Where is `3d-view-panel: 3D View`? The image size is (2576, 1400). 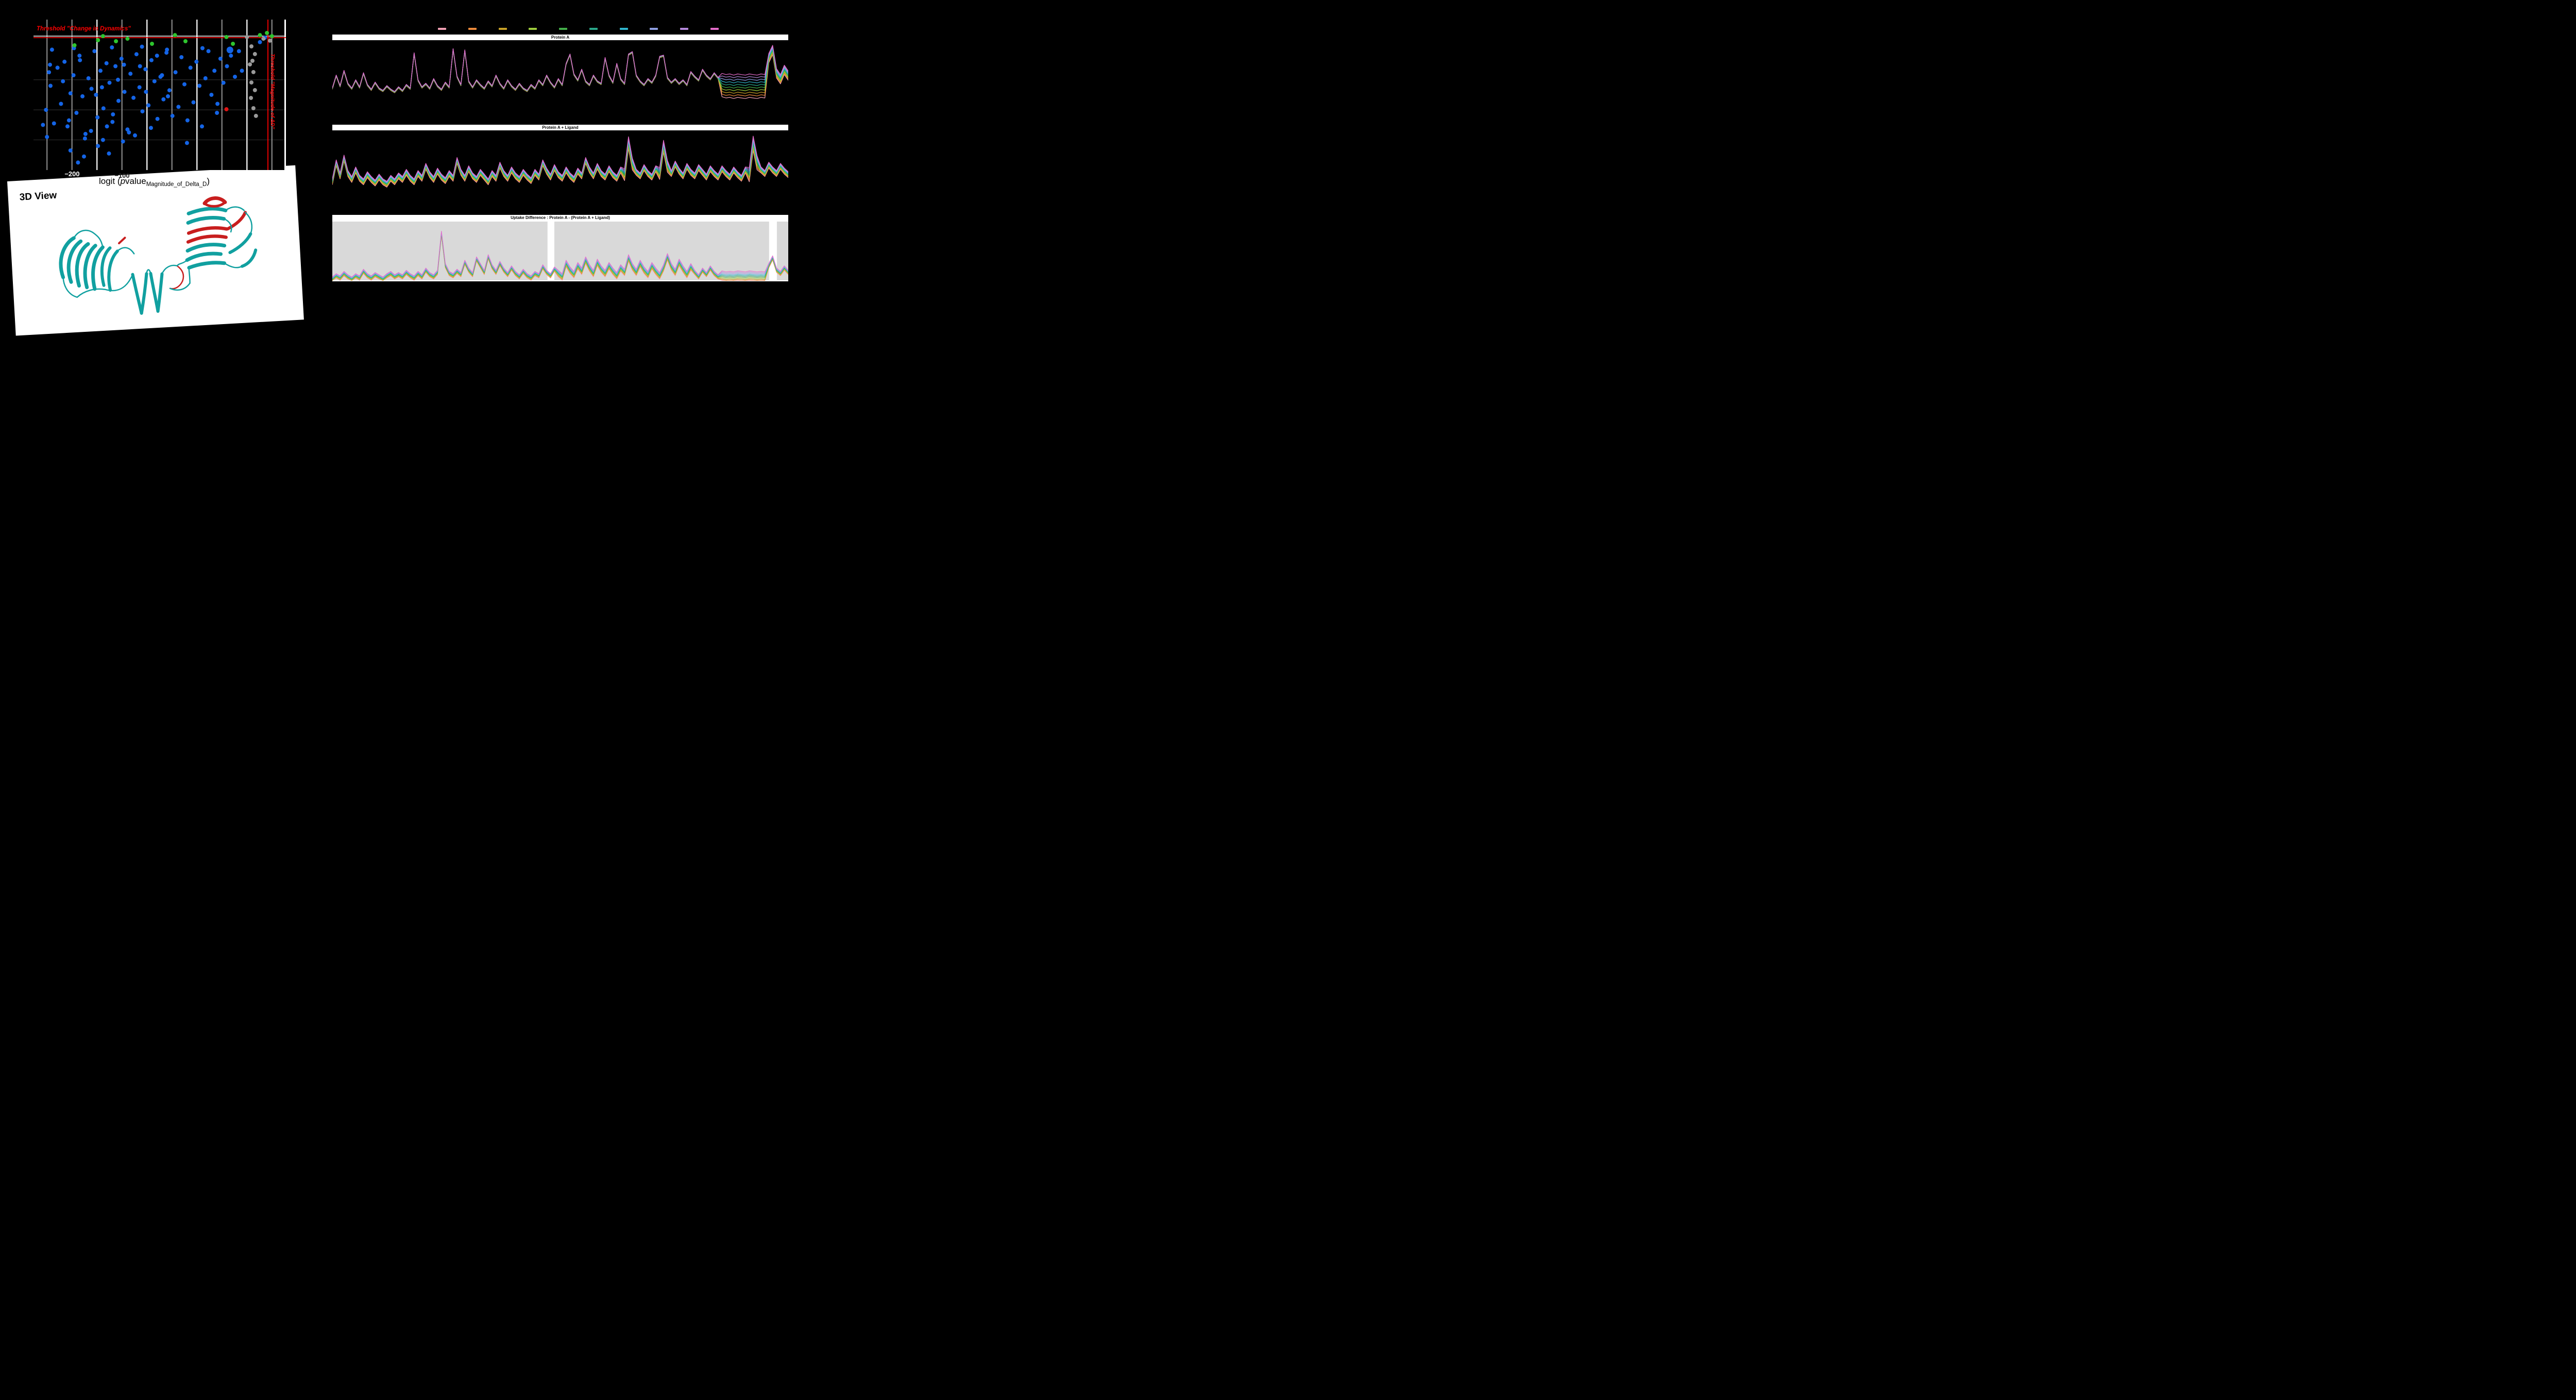
3d-view-panel: 3D View is located at coordinates (155, 250).